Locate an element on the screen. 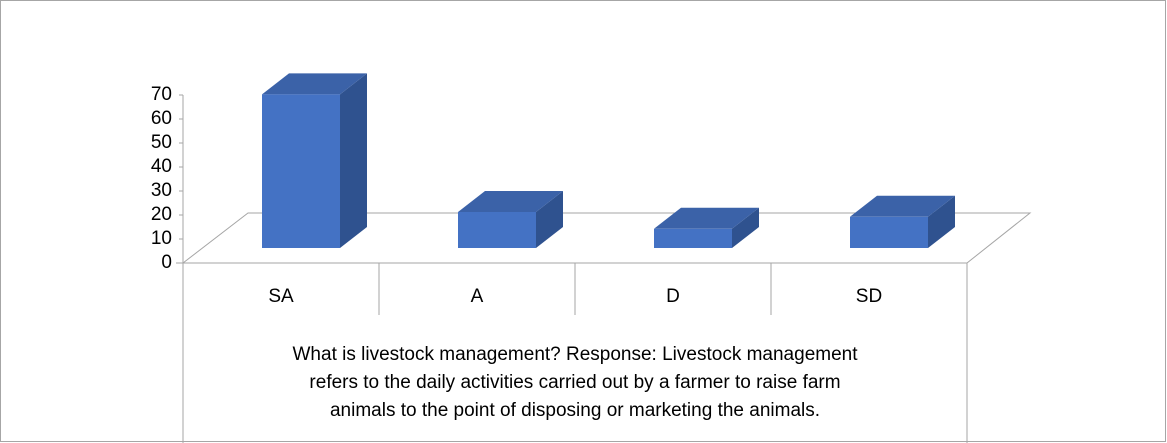 The height and width of the screenshot is (443, 1167). x-tick-label: A is located at coordinates (477, 296).